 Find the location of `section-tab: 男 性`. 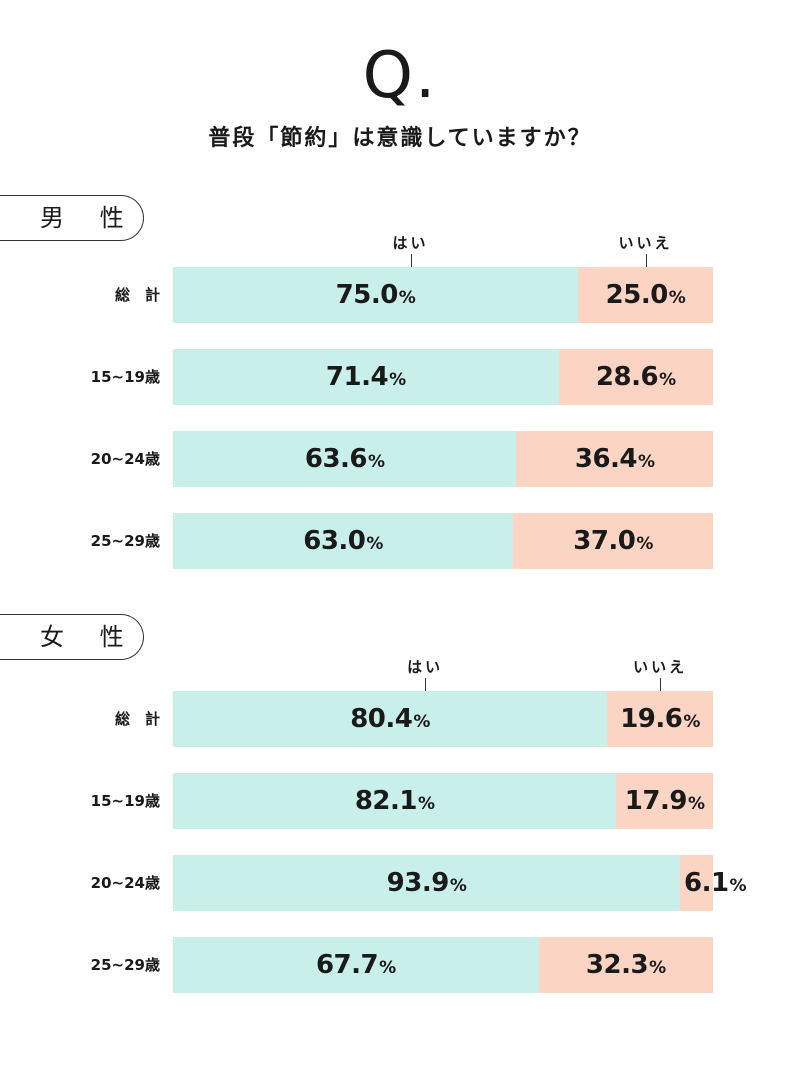

section-tab: 男 性 is located at coordinates (72, 218).